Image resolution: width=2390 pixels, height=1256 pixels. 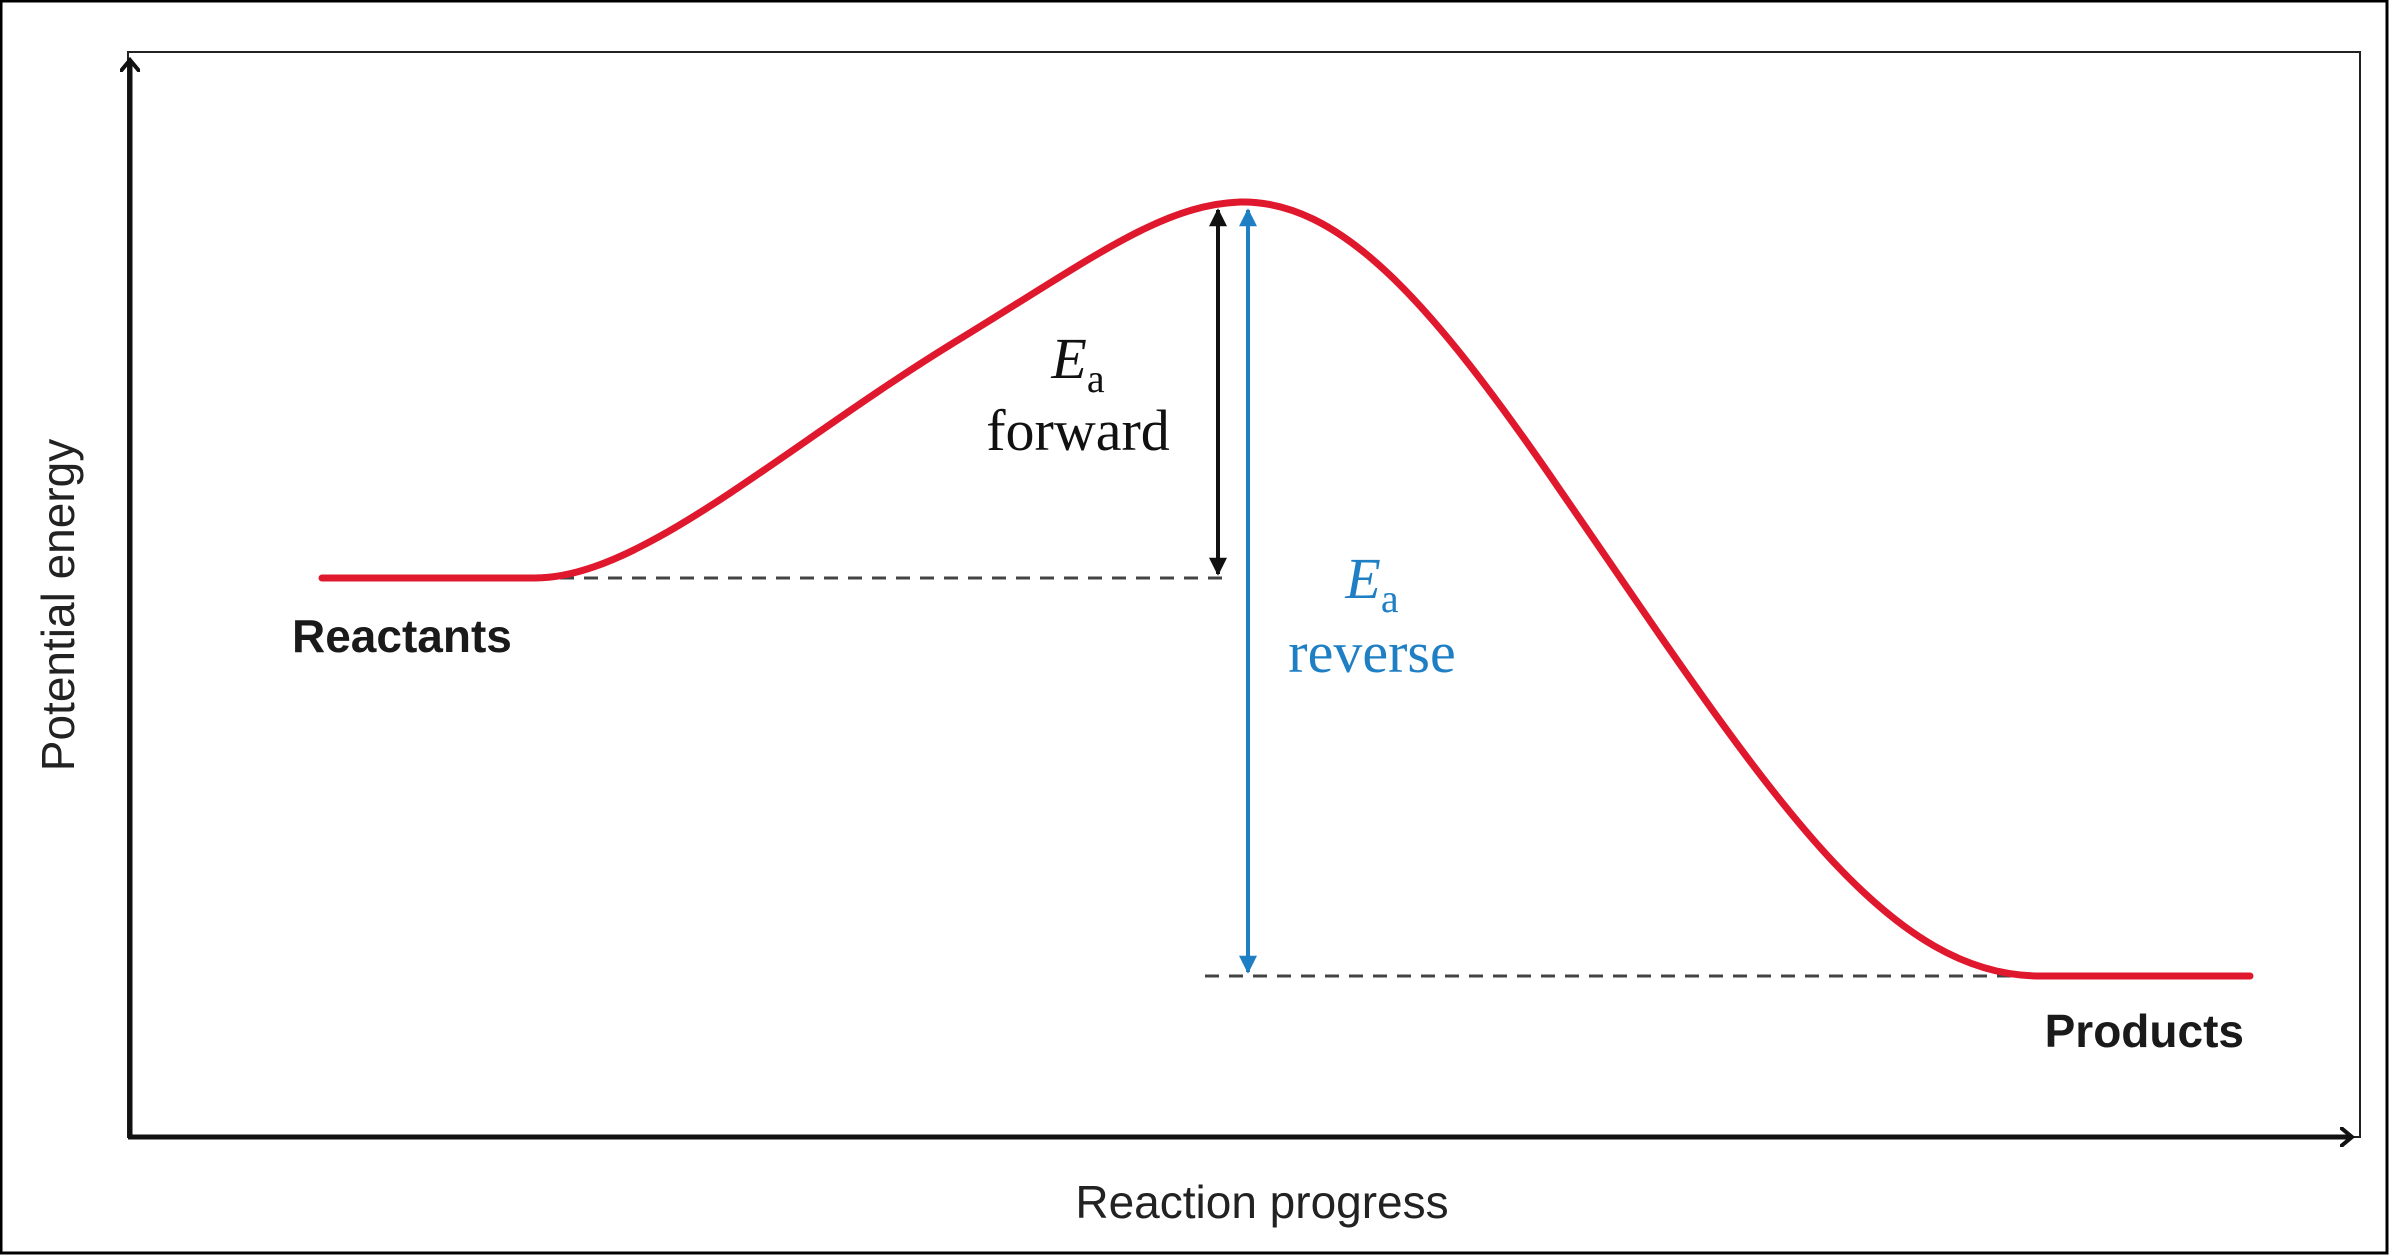 What do you see at coordinates (1077, 363) in the screenshot?
I see `ea-forward-symbol: Ea` at bounding box center [1077, 363].